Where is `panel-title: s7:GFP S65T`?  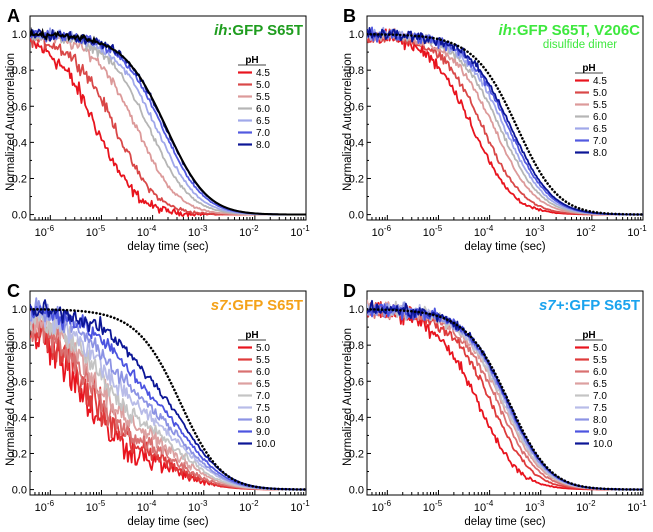 panel-title: s7:GFP S65T is located at coordinates (257, 305).